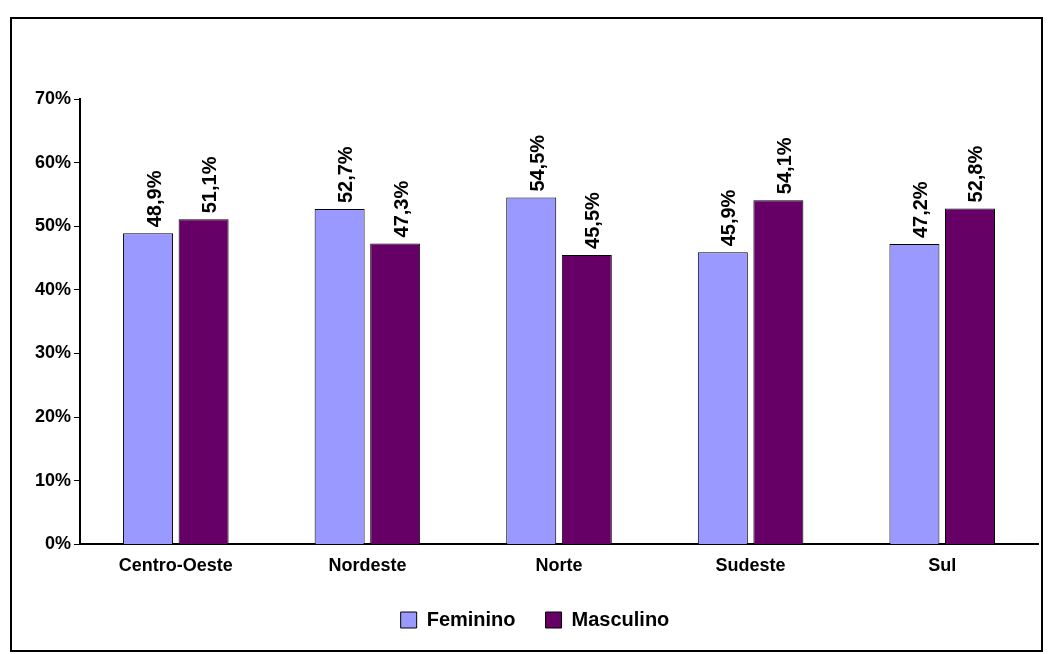 The height and width of the screenshot is (654, 1055). I want to click on data-label: 52,8%, so click(975, 174).